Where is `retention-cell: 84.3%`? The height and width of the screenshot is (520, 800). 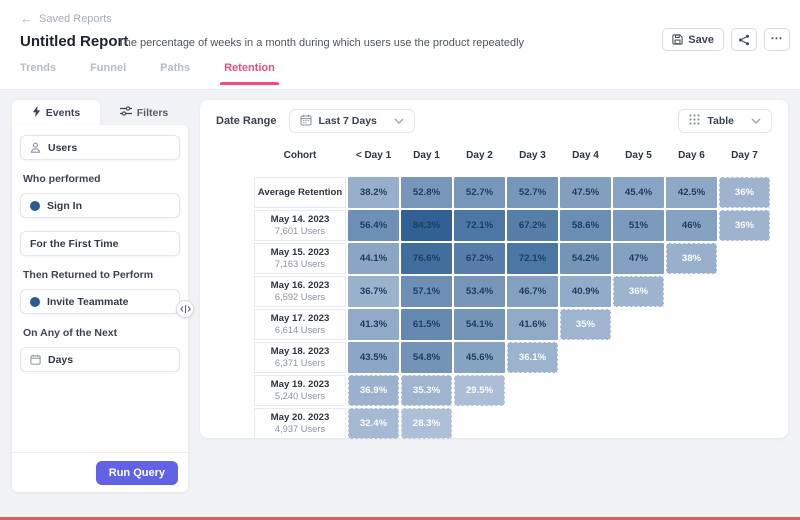 retention-cell: 84.3% is located at coordinates (426, 225).